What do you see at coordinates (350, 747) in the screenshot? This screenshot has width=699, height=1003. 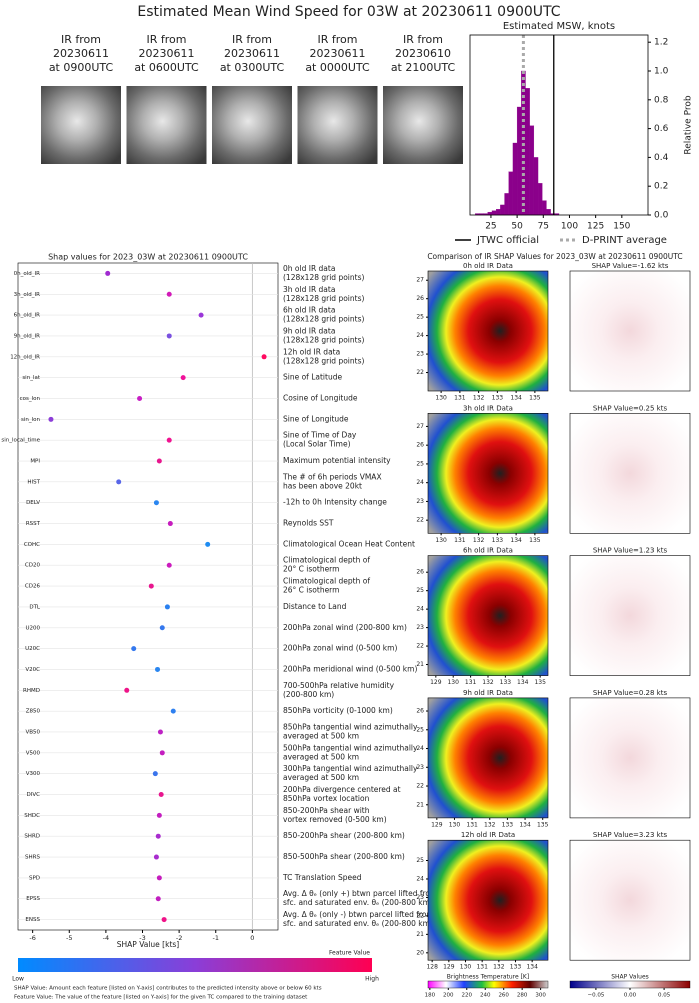 I see `feature-description: 500hPa tangential wind azimuthally` at bounding box center [350, 747].